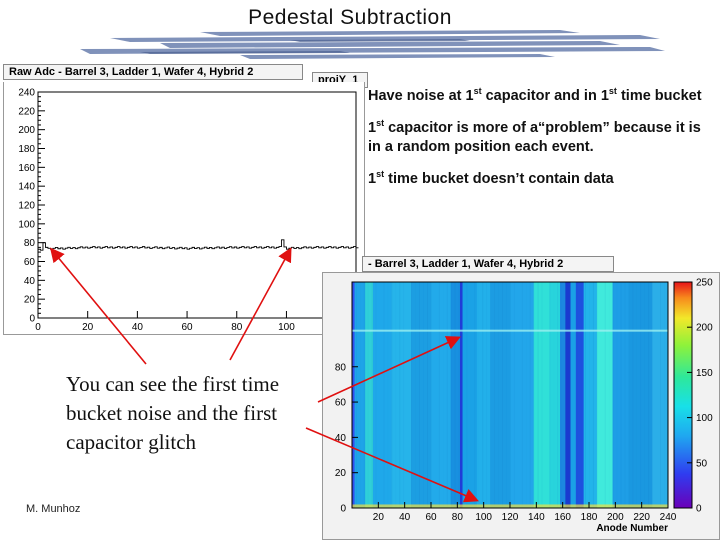 The height and width of the screenshot is (540, 720). What do you see at coordinates (536, 517) in the screenshot?
I see `heatmap-x-tick-label: 140` at bounding box center [536, 517].